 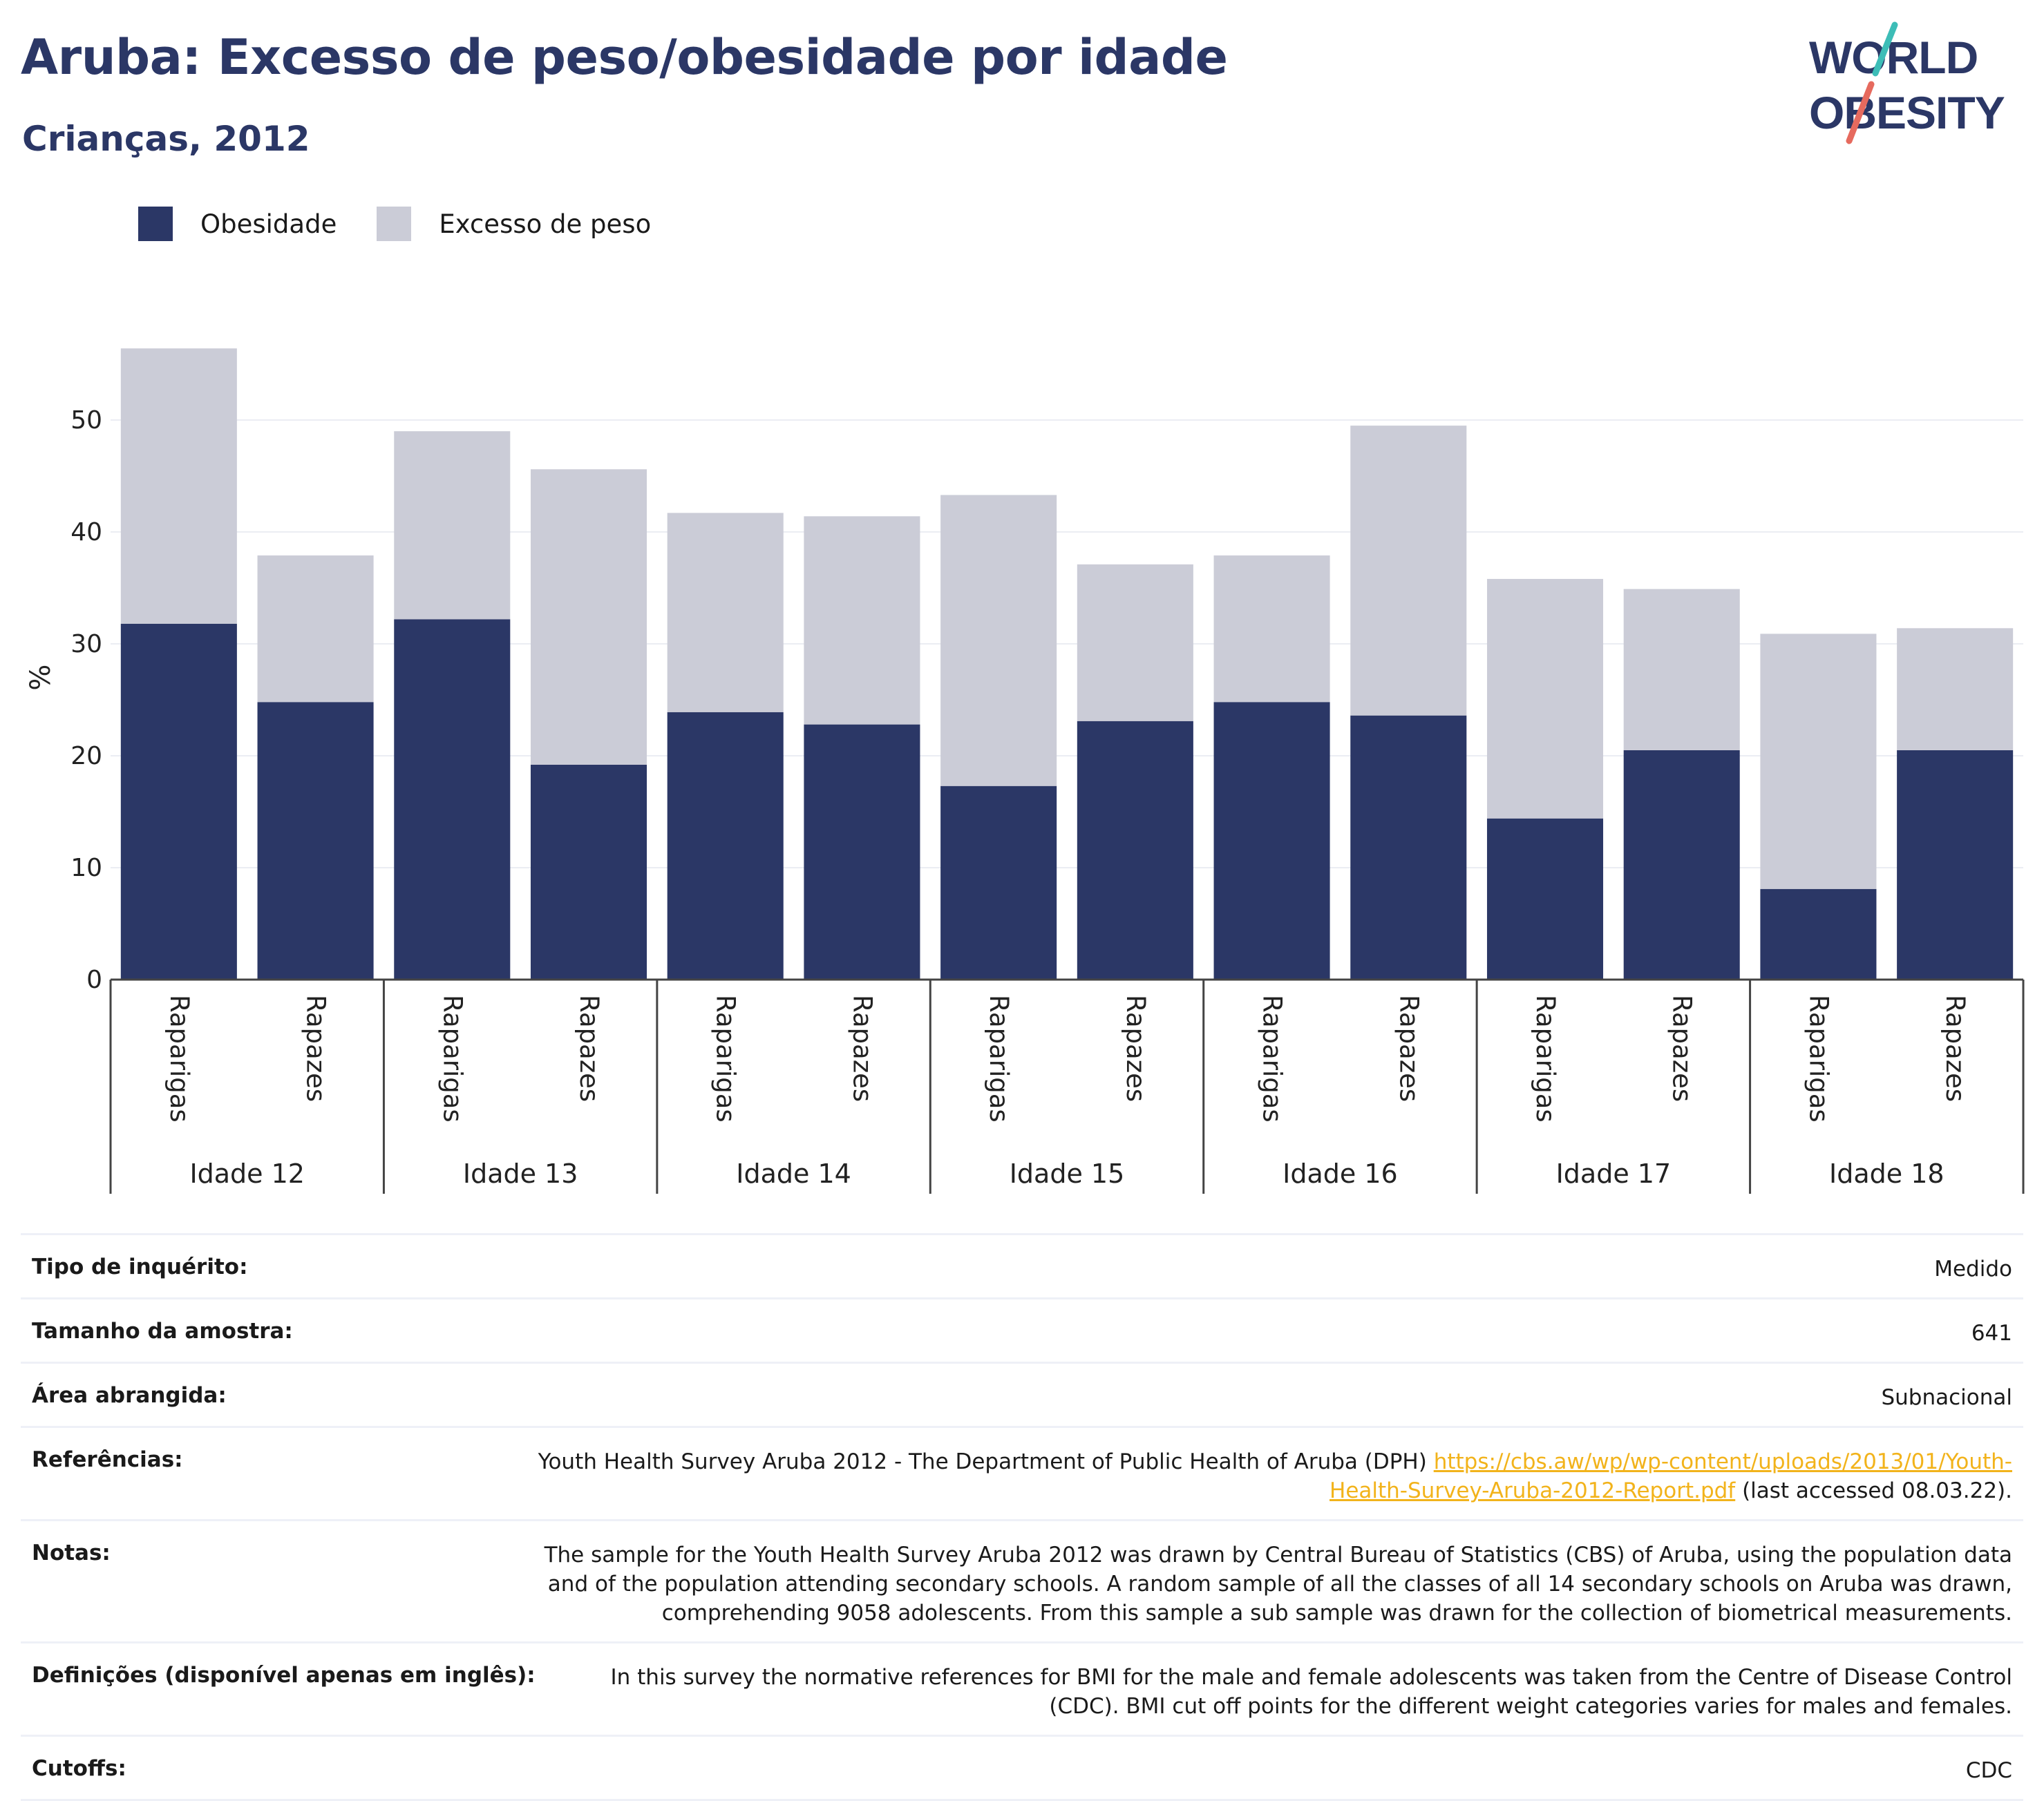 What do you see at coordinates (268, 224) in the screenshot?
I see `legend-label-obesidade: Obesidade` at bounding box center [268, 224].